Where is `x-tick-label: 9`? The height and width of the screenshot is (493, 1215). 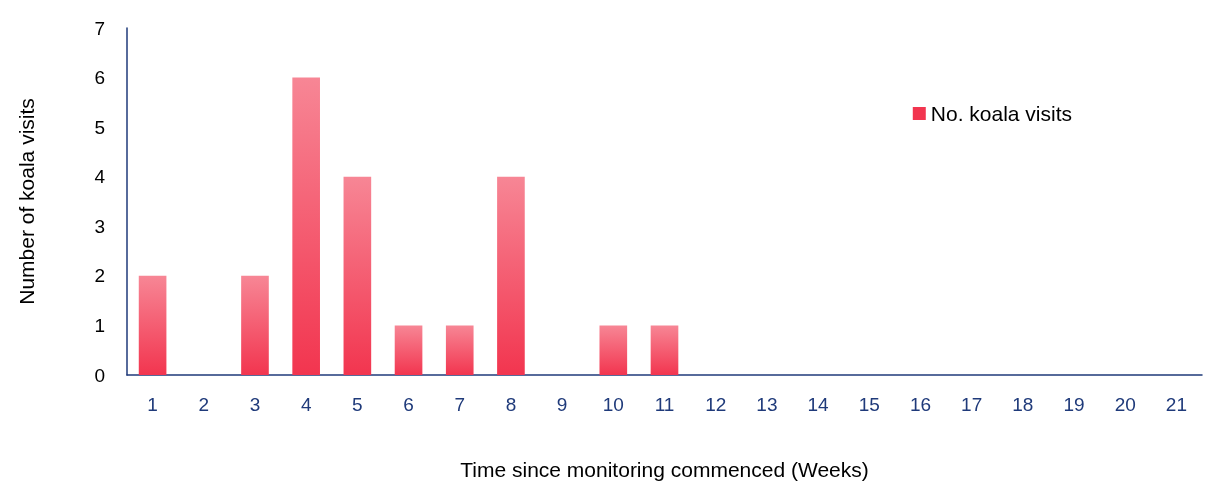
x-tick-label: 9 is located at coordinates (562, 404).